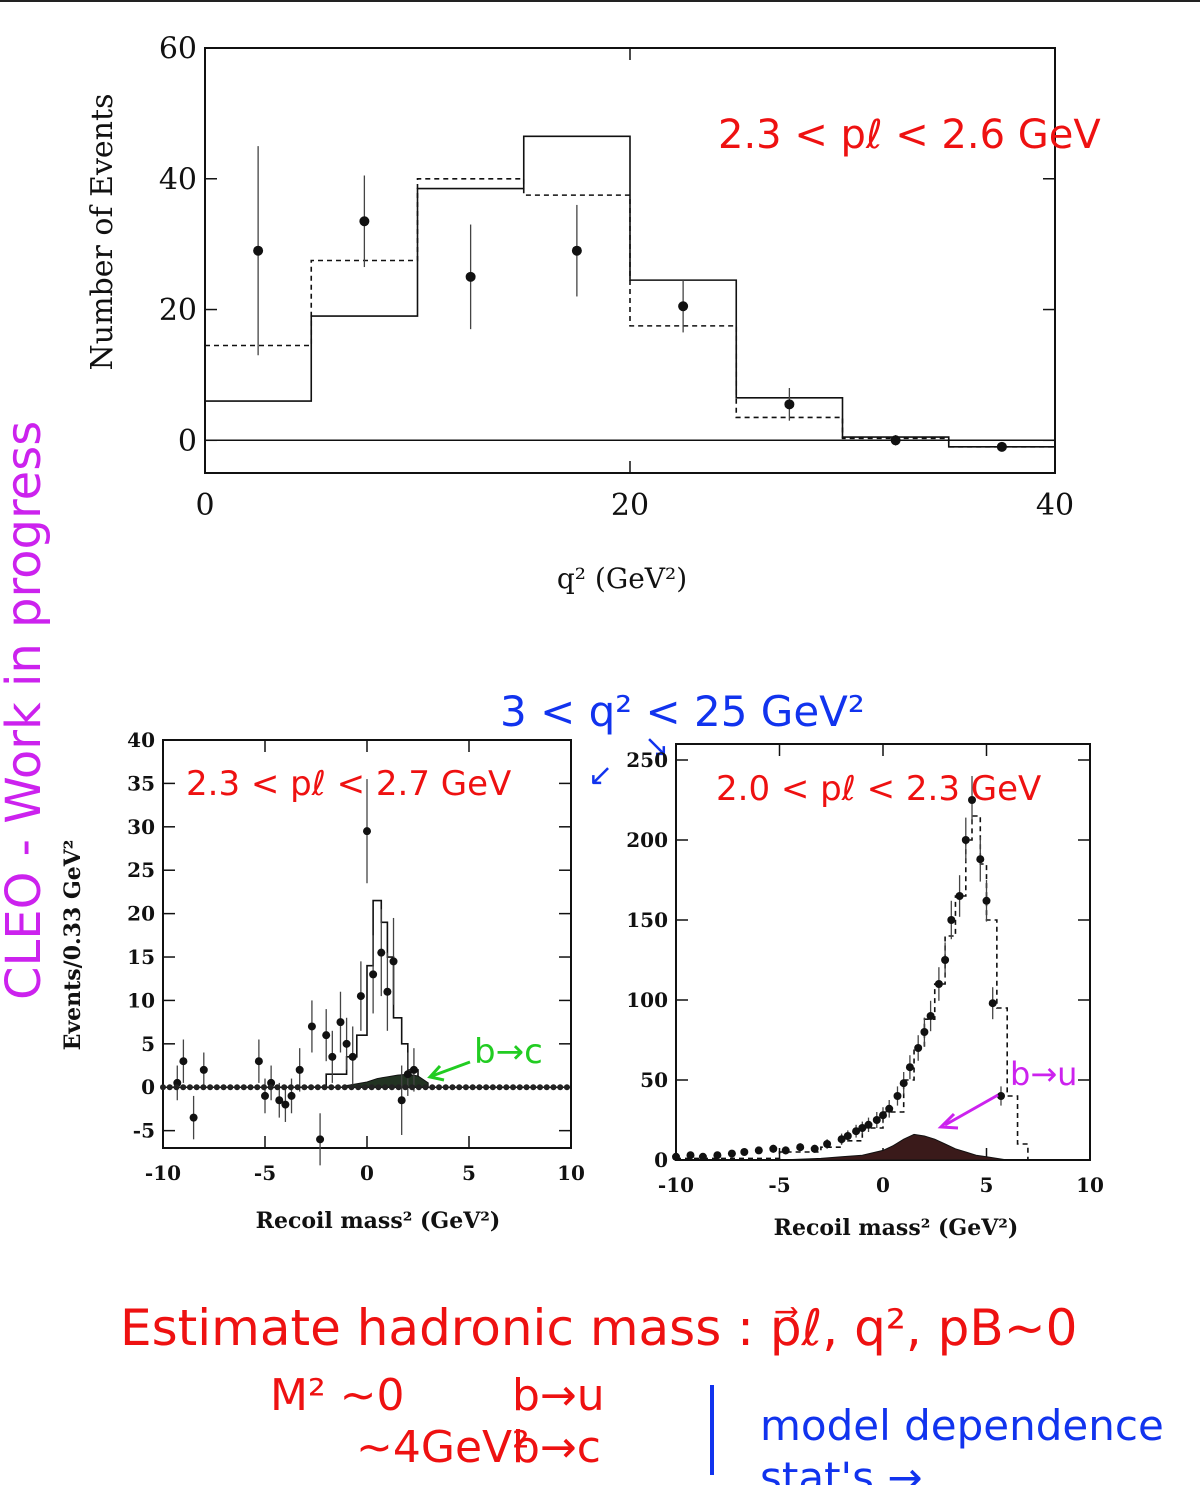 The height and width of the screenshot is (1485, 1200). Describe the element at coordinates (436, 1073) in the screenshot. I see `left-chart-bc-arrowhead` at that location.